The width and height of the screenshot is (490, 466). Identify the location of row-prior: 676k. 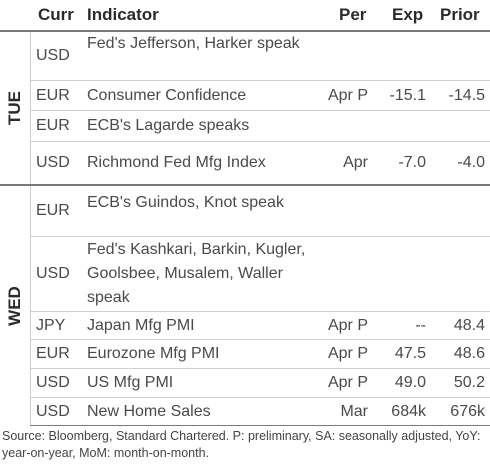
(467, 411).